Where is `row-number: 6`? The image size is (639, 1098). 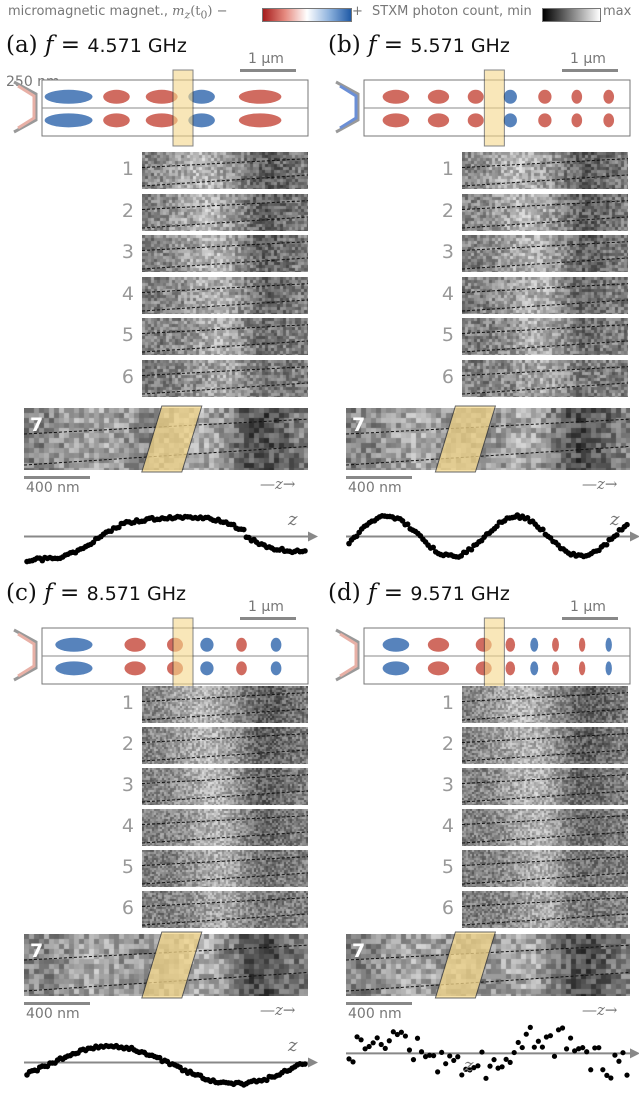
row-number: 6 is located at coordinates (447, 377).